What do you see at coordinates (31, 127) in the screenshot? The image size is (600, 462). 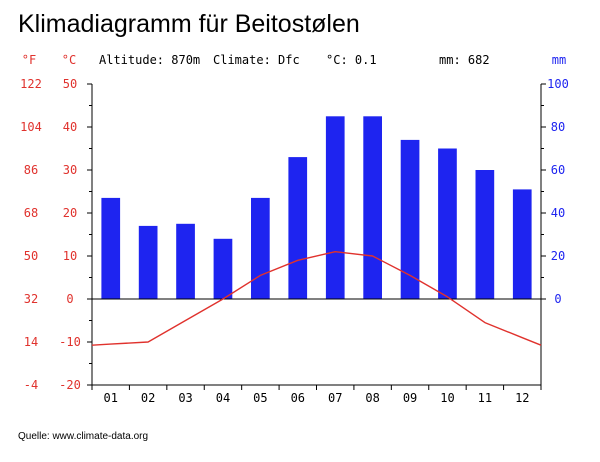 I see `fahrenheit-tick-label: 104` at bounding box center [31, 127].